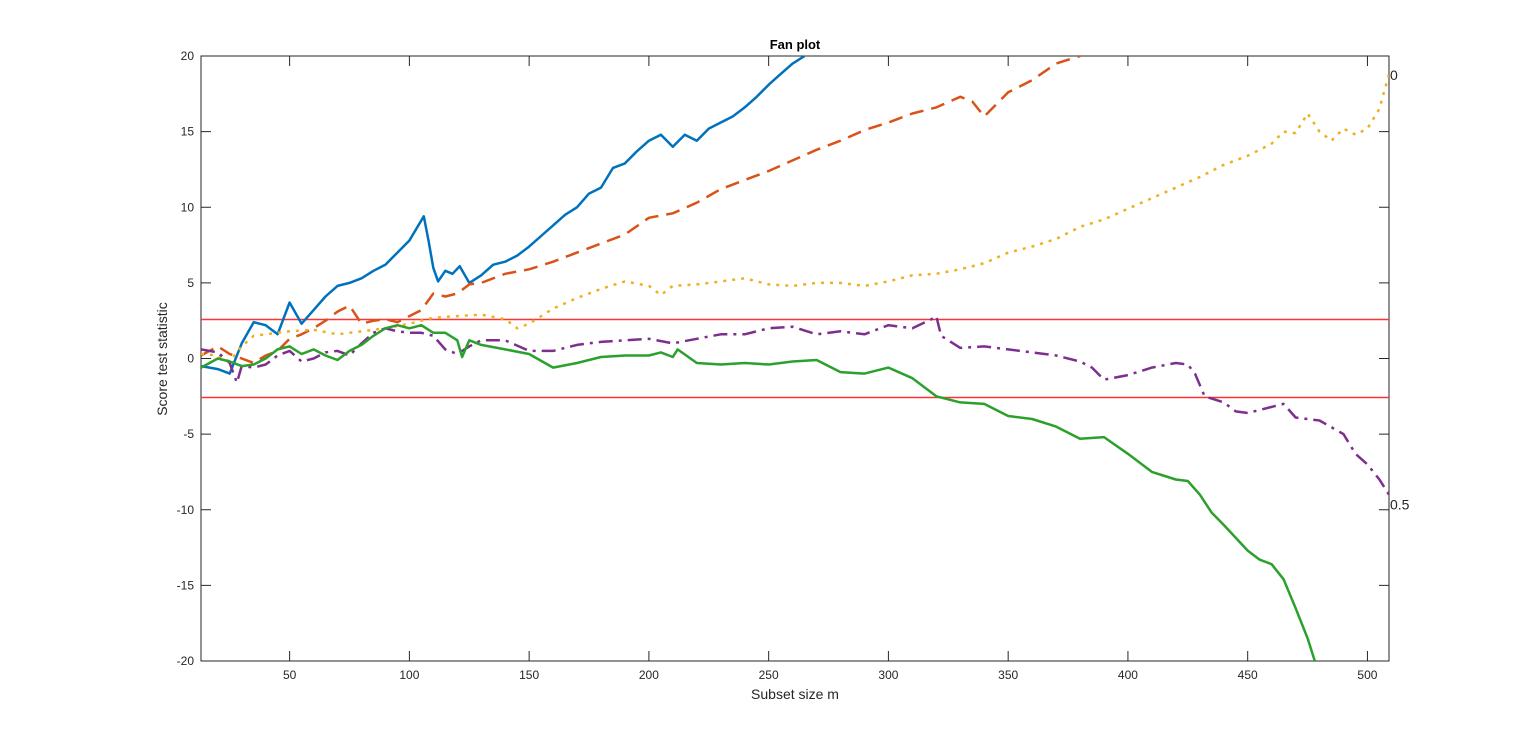 The height and width of the screenshot is (744, 1536). What do you see at coordinates (186, 510) in the screenshot?
I see `y-tick-label: -10` at bounding box center [186, 510].